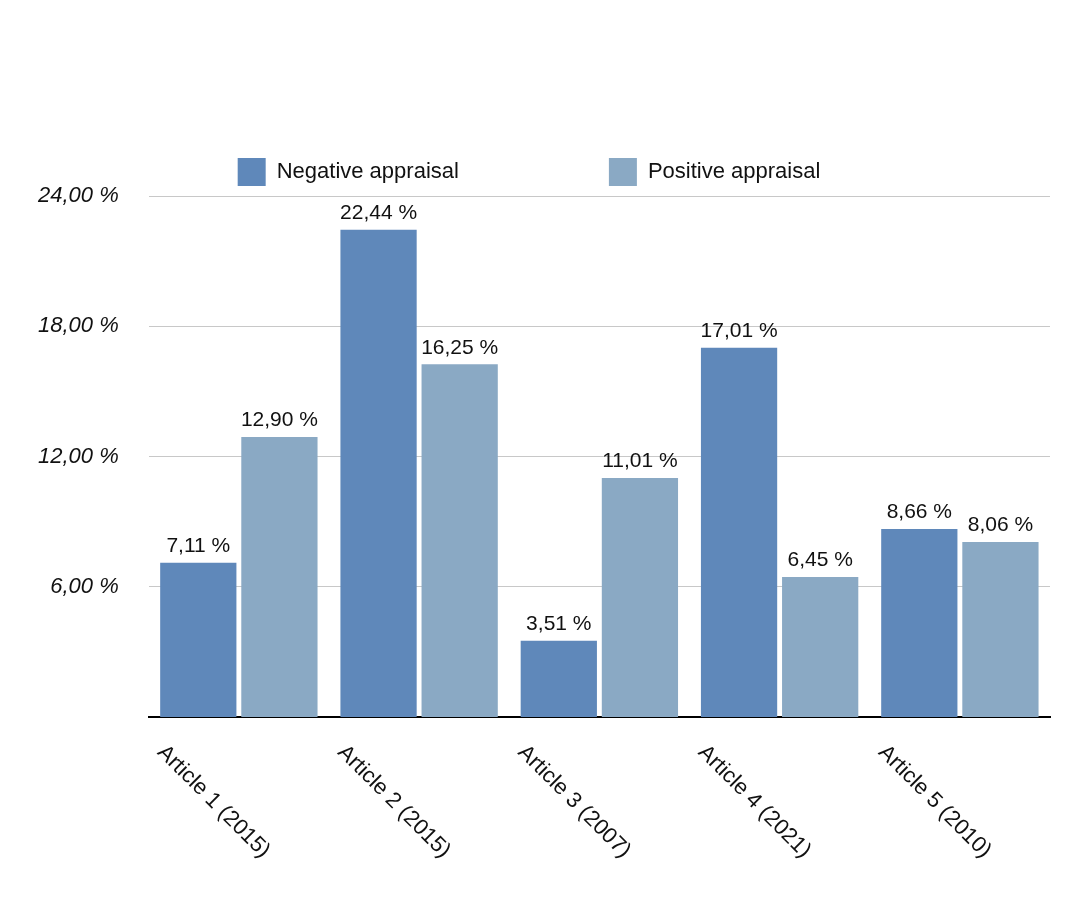  I want to click on data-label: 8,06 %, so click(1000, 524).